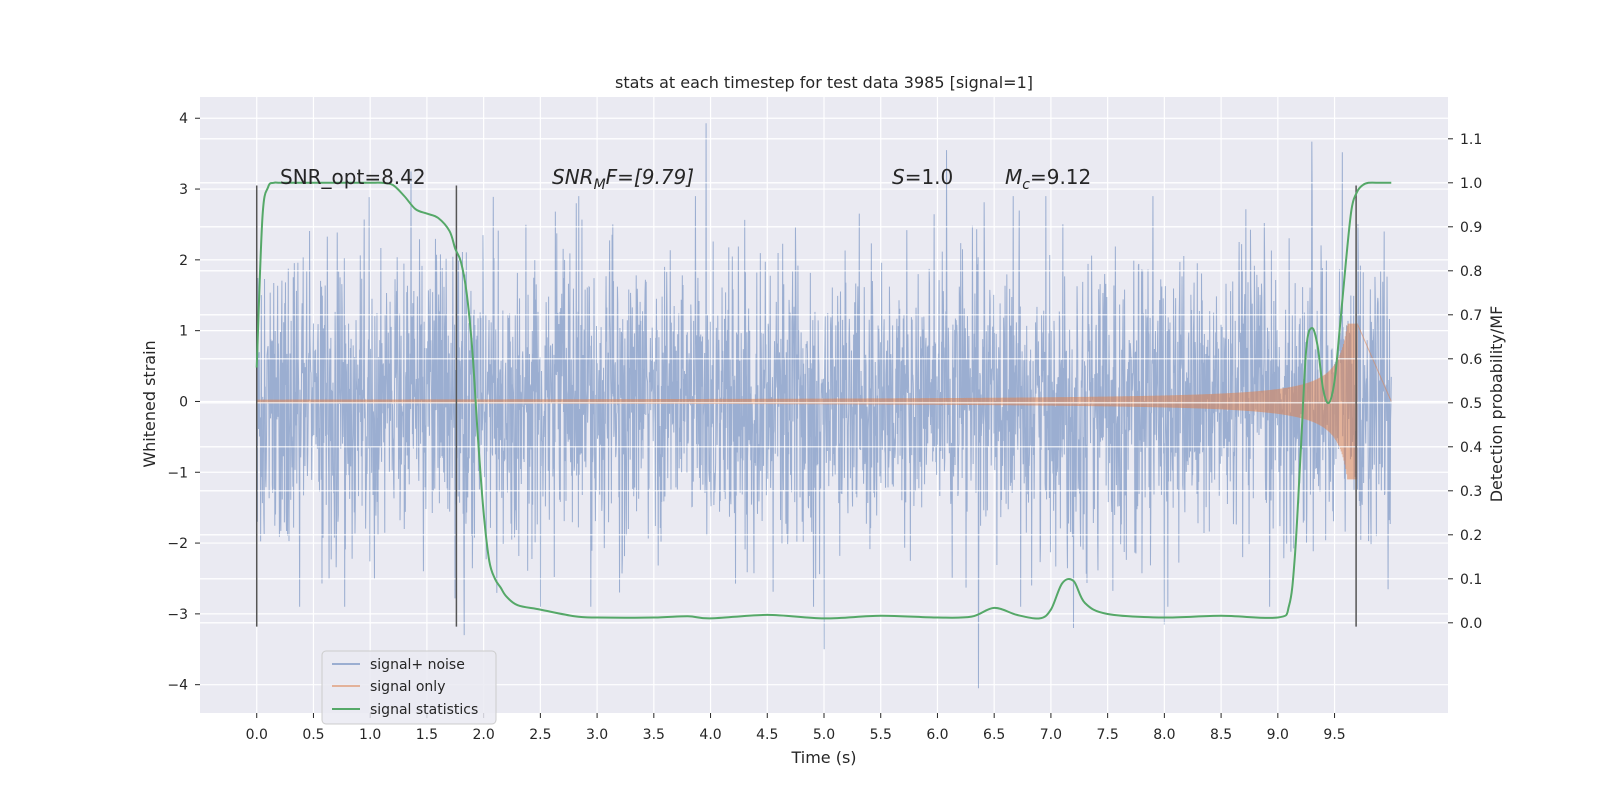 Image resolution: width=1600 pixels, height=800 pixels. What do you see at coordinates (1026, 185) in the screenshot?
I see `annotation-mc-sub: c` at bounding box center [1026, 185].